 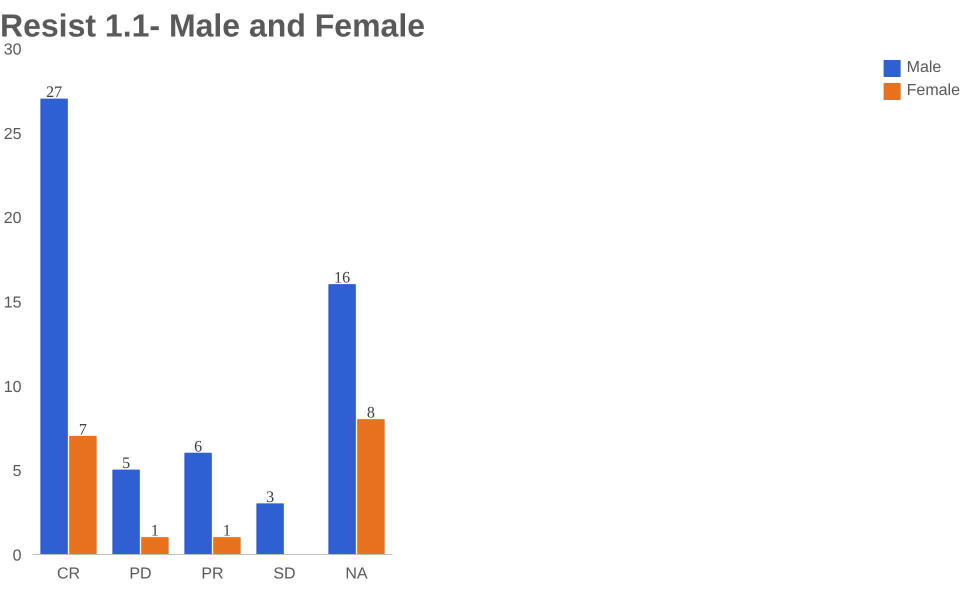 I want to click on data-label: 6, so click(x=198, y=447).